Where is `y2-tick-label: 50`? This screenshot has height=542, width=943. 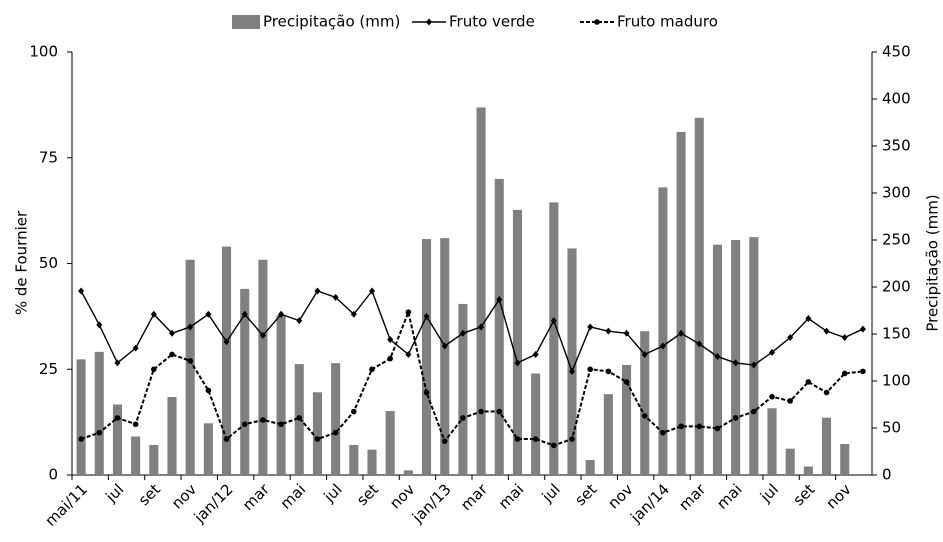
y2-tick-label: 50 is located at coordinates (891, 428).